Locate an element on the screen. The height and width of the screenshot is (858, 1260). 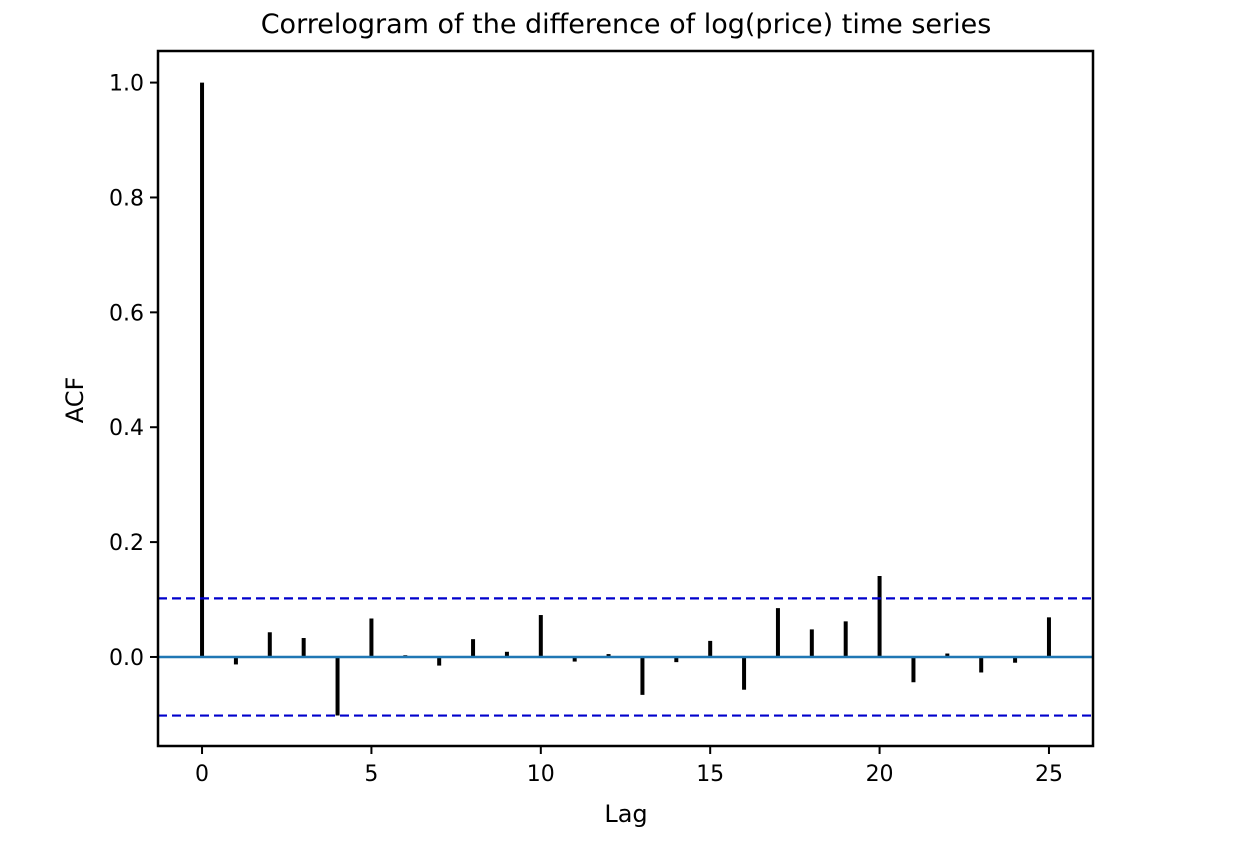
x-axis-label: Lag is located at coordinates (625, 814).